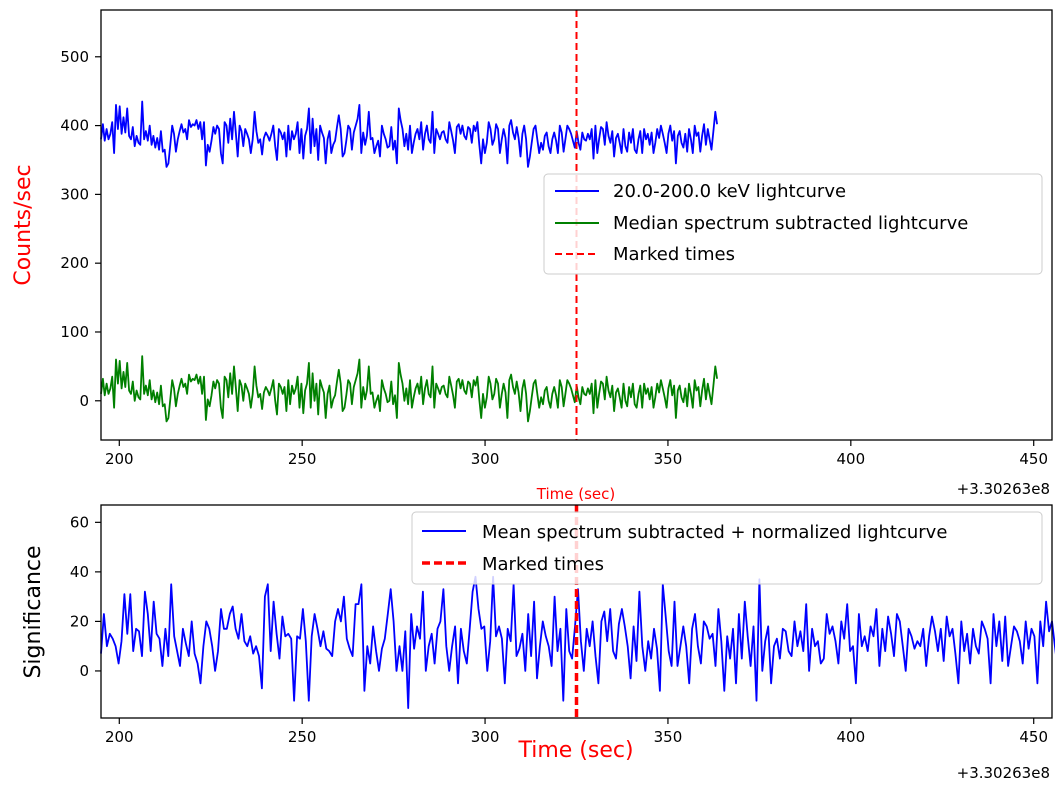 The height and width of the screenshot is (791, 1055). What do you see at coordinates (851, 459) in the screenshot?
I see `top-xtick-label: 400` at bounding box center [851, 459].